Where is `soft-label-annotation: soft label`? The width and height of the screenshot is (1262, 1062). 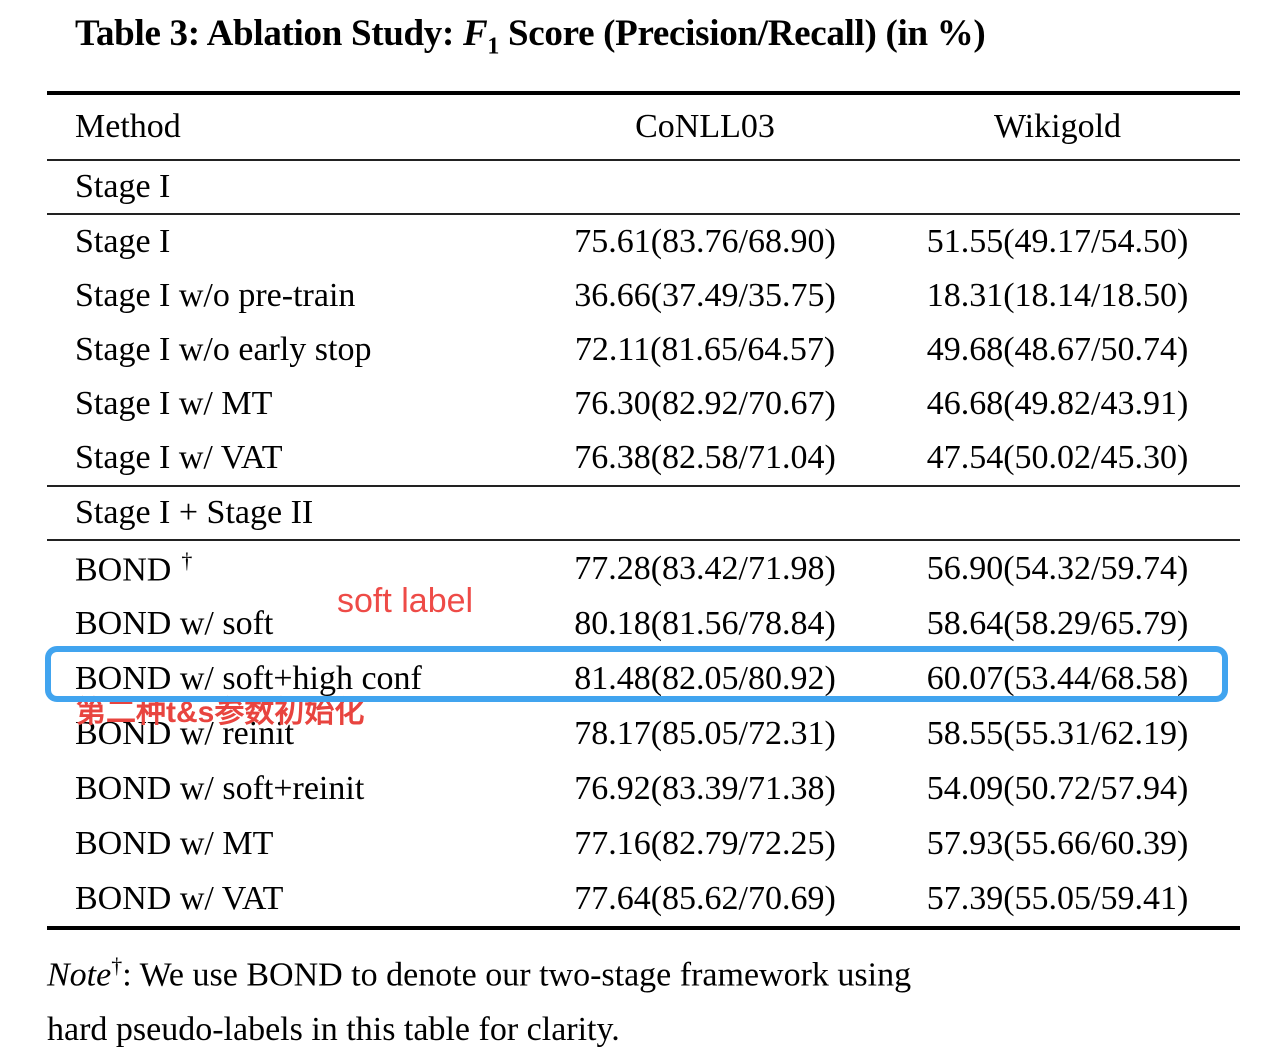 soft-label-annotation: soft label is located at coordinates (405, 601).